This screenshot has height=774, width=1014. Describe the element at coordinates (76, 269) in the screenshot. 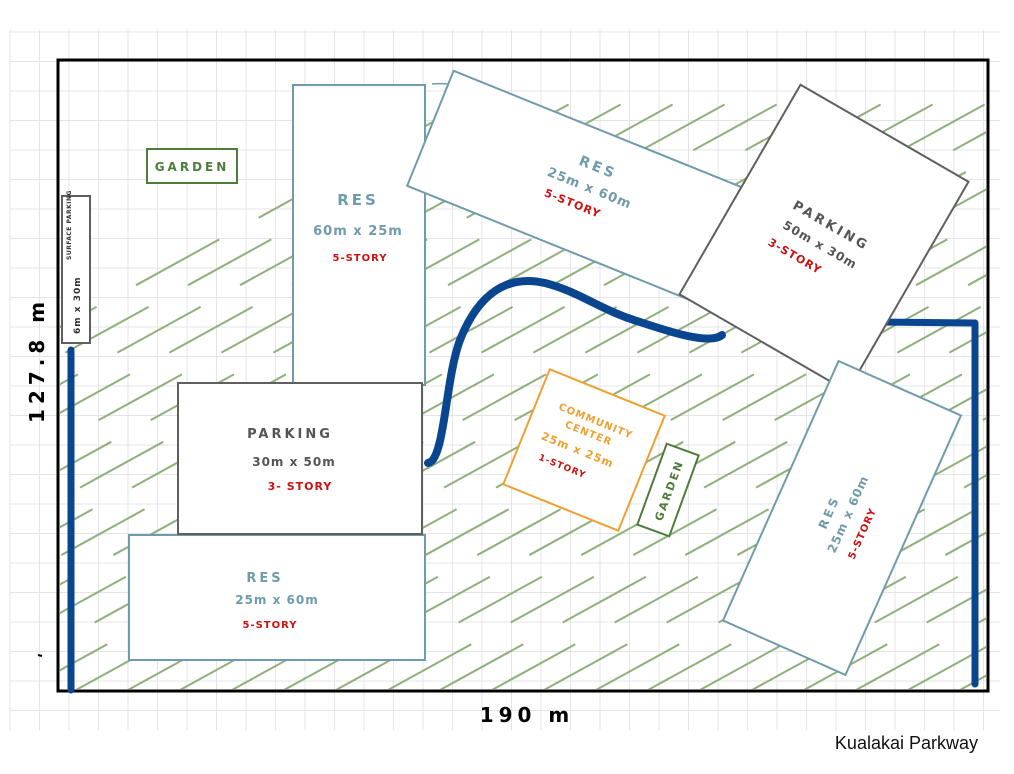

I see `surface-parking-outline` at that location.